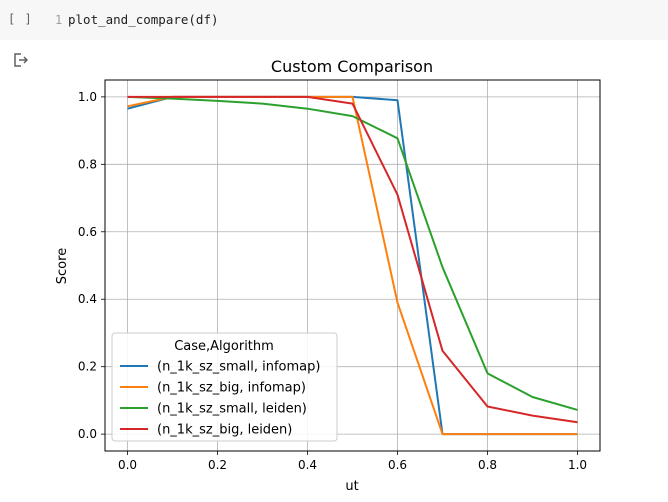 This screenshot has height=502, width=668. What do you see at coordinates (352, 66) in the screenshot?
I see `chart-title: Custom Comparison` at bounding box center [352, 66].